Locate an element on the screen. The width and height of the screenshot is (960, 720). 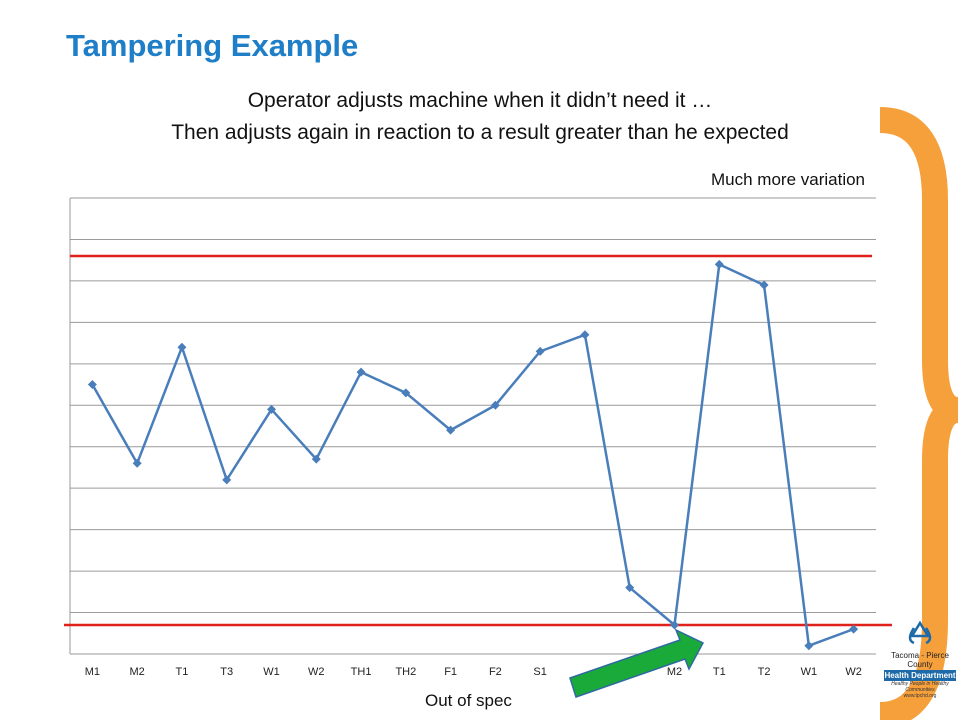
out-of-spec-note: Out of spec is located at coordinates (468, 700).